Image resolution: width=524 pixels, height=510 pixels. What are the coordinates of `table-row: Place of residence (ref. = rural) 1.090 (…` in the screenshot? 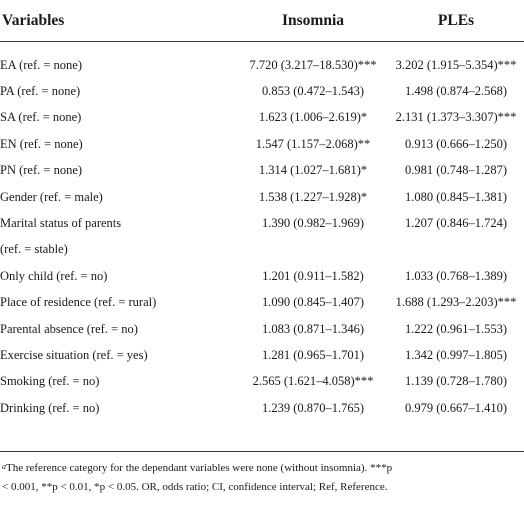 It's located at (262, 303).